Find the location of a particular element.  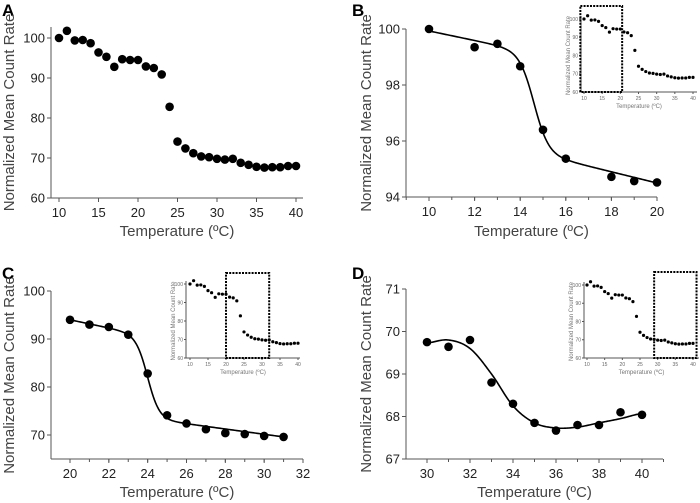

inset-y-tick-label: 90 is located at coordinates (180, 303).